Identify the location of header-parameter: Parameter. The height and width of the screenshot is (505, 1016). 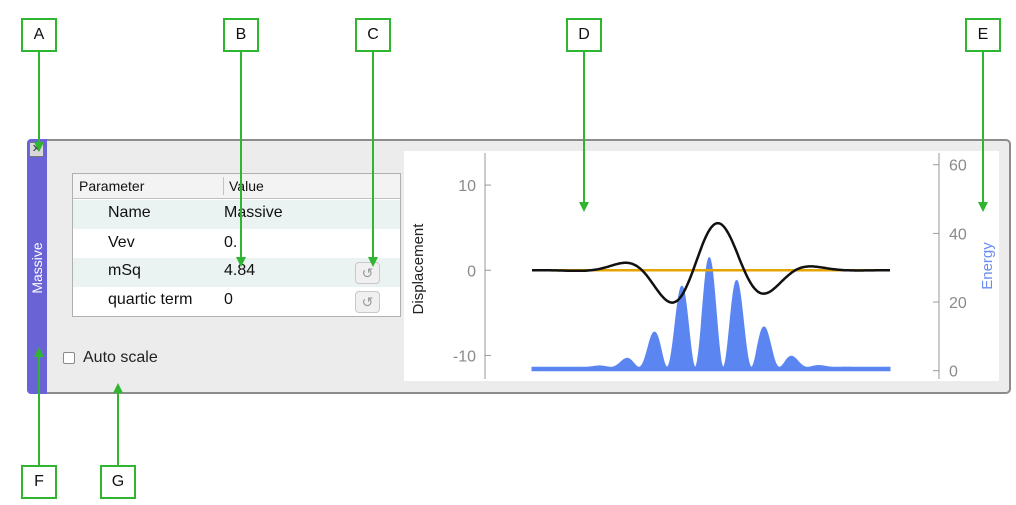
(112, 186).